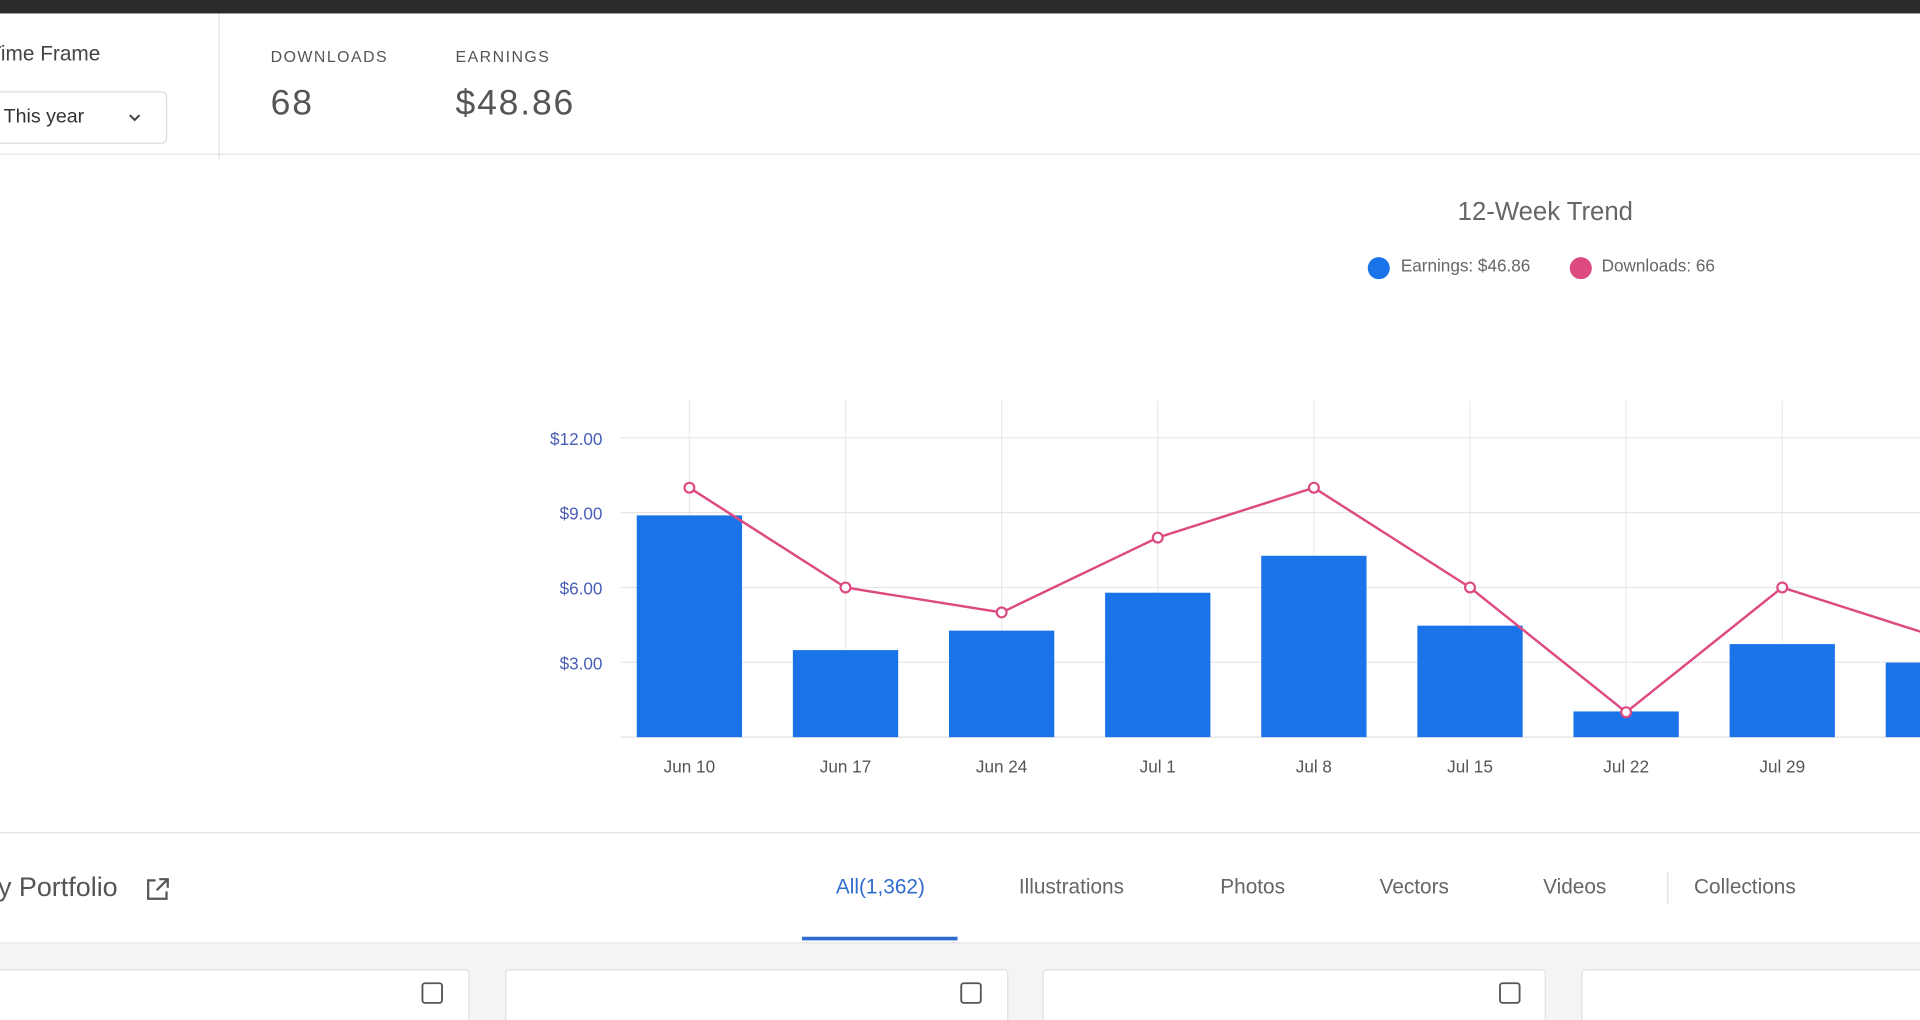 The height and width of the screenshot is (1020, 1920). I want to click on time-frame-dropdown, so click(84, 117).